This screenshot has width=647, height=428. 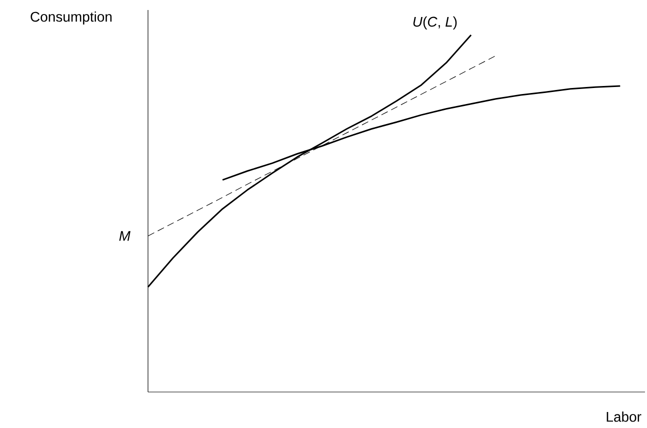 I want to click on y-axis-title: Consumption, so click(x=71, y=18).